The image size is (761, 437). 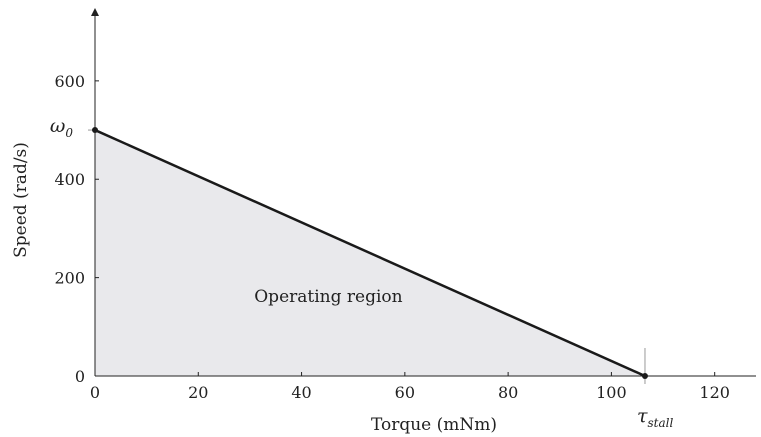 What do you see at coordinates (714, 392) in the screenshot?
I see `x-tick-label: 120` at bounding box center [714, 392].